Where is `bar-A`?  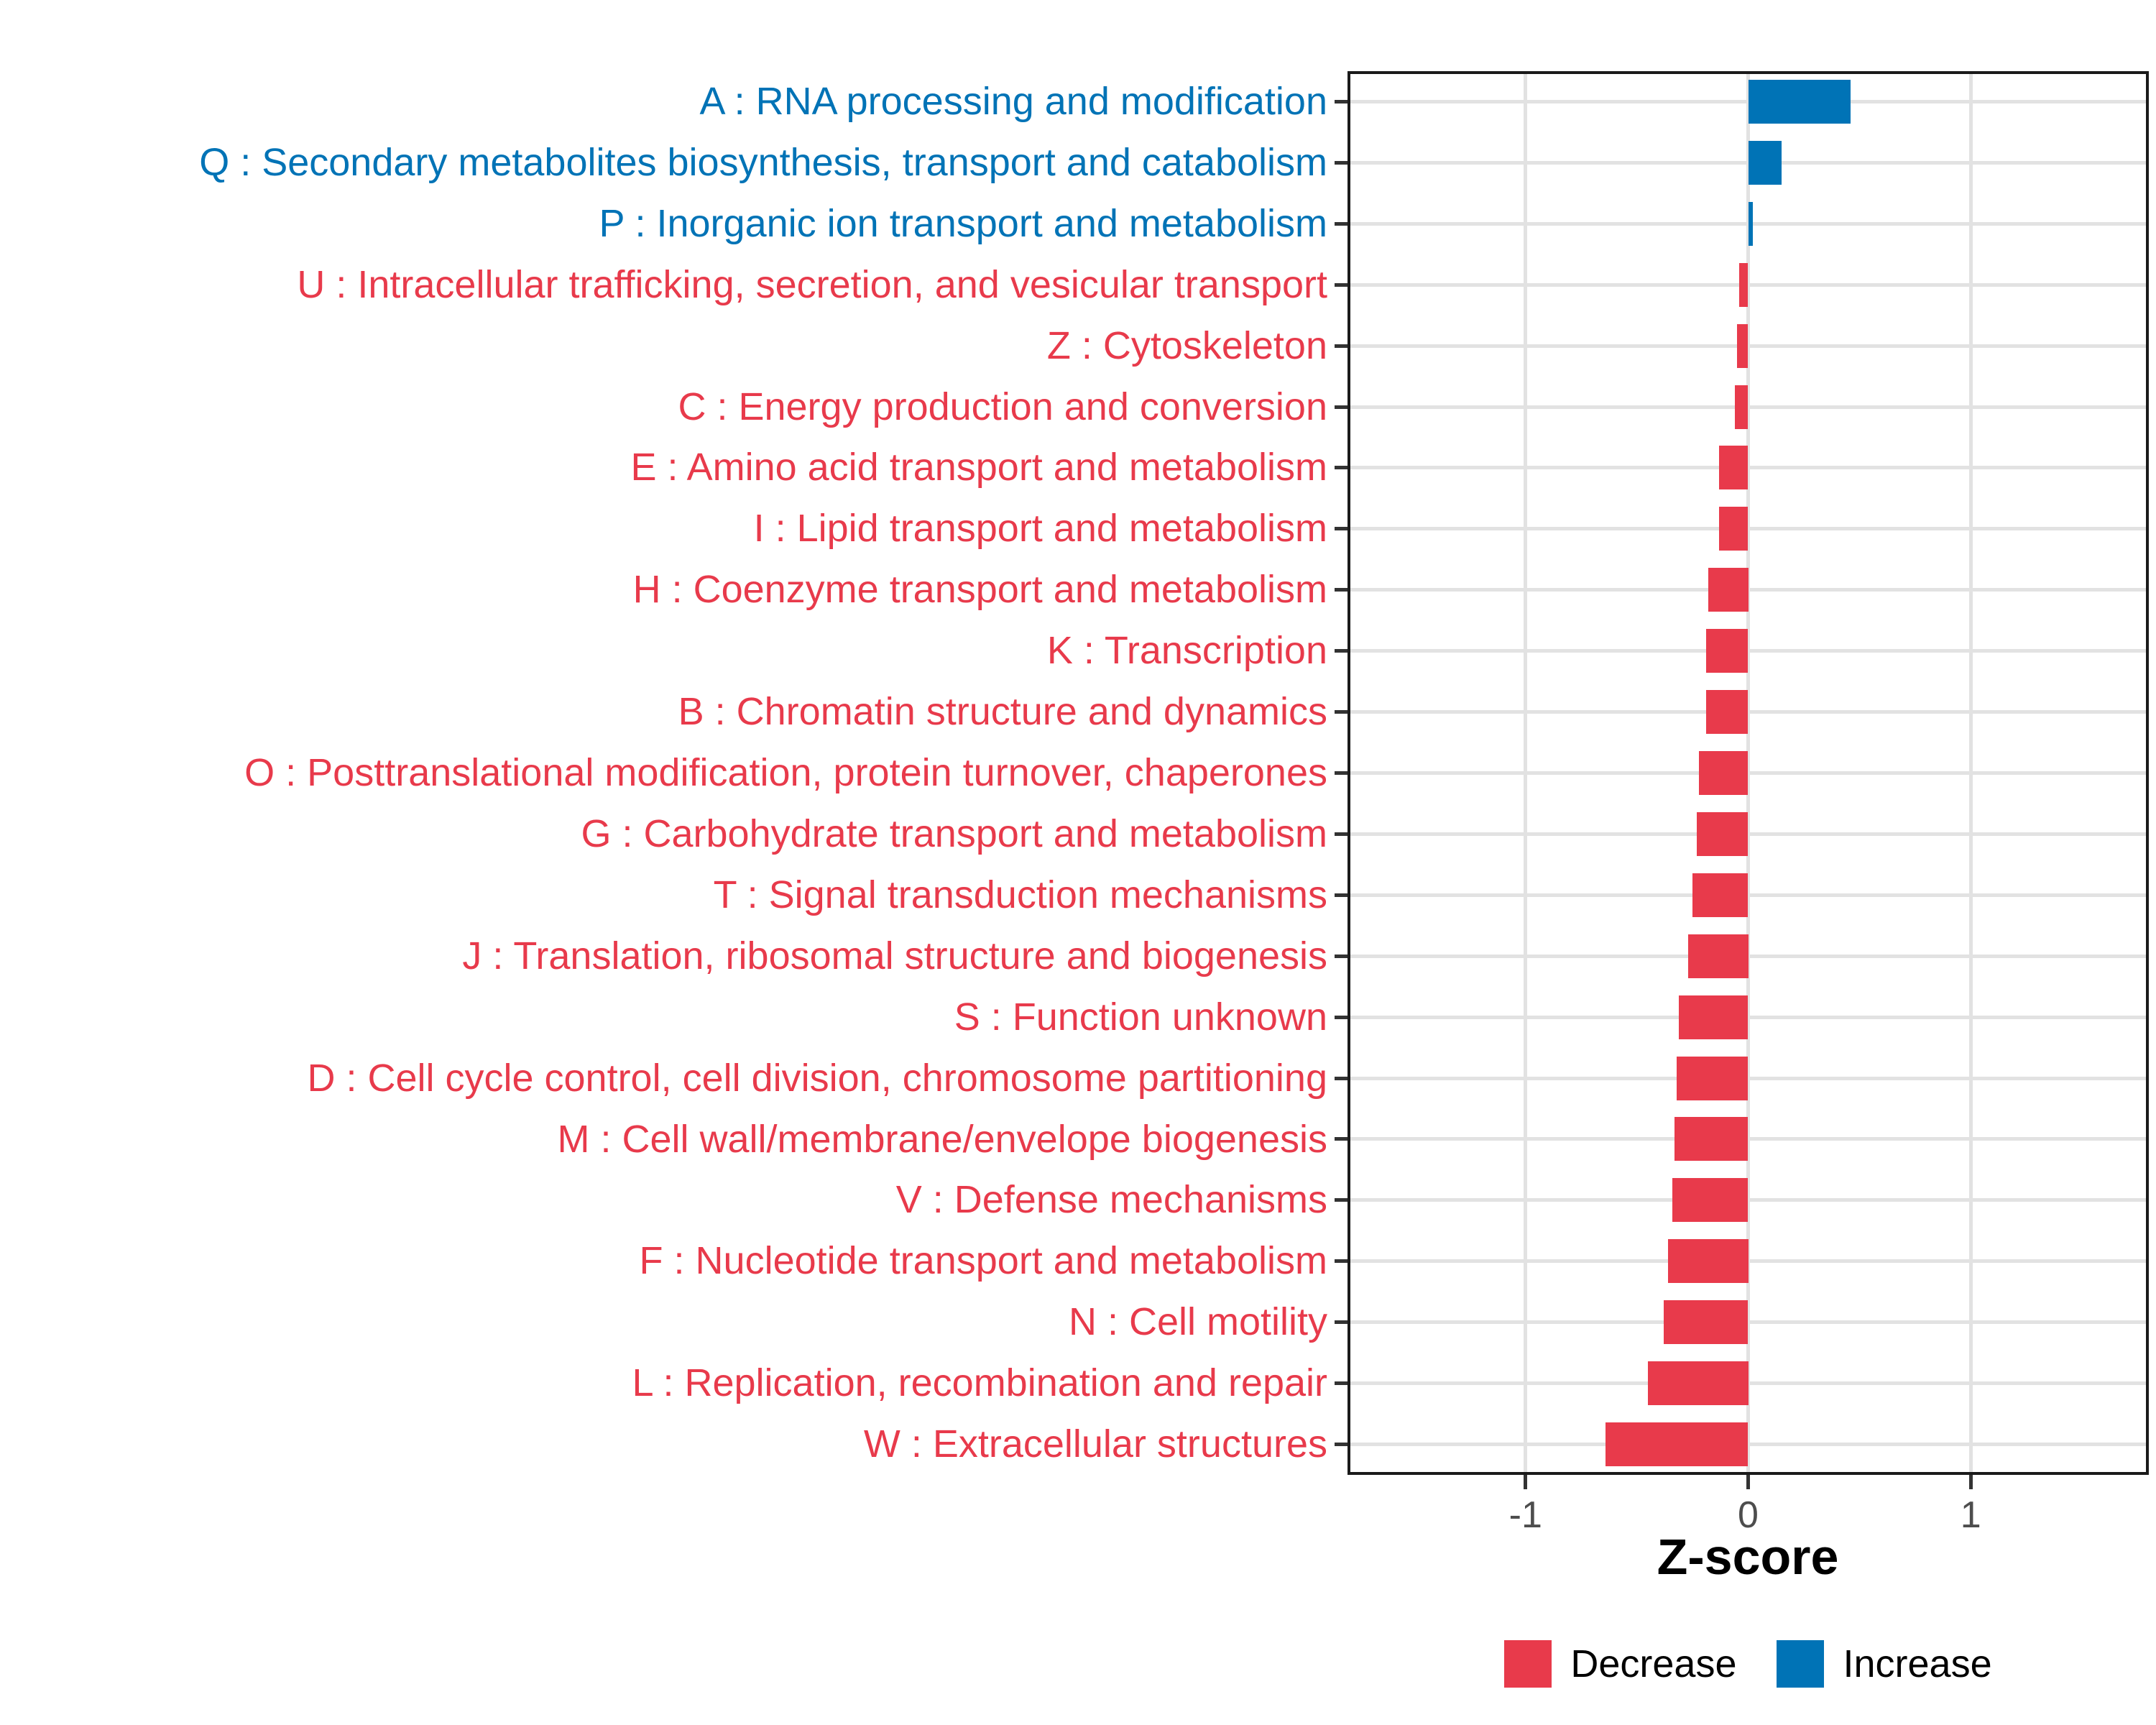
bar-A is located at coordinates (1799, 101).